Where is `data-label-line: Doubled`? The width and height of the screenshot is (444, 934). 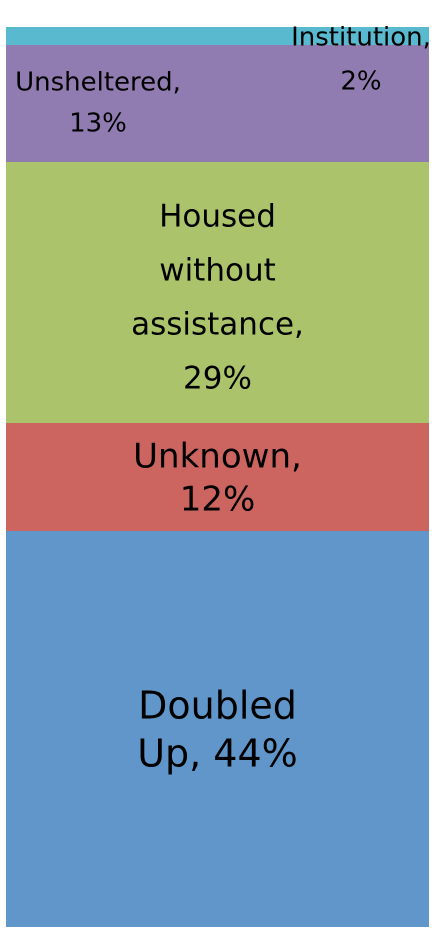
data-label-line: Doubled is located at coordinates (217, 705).